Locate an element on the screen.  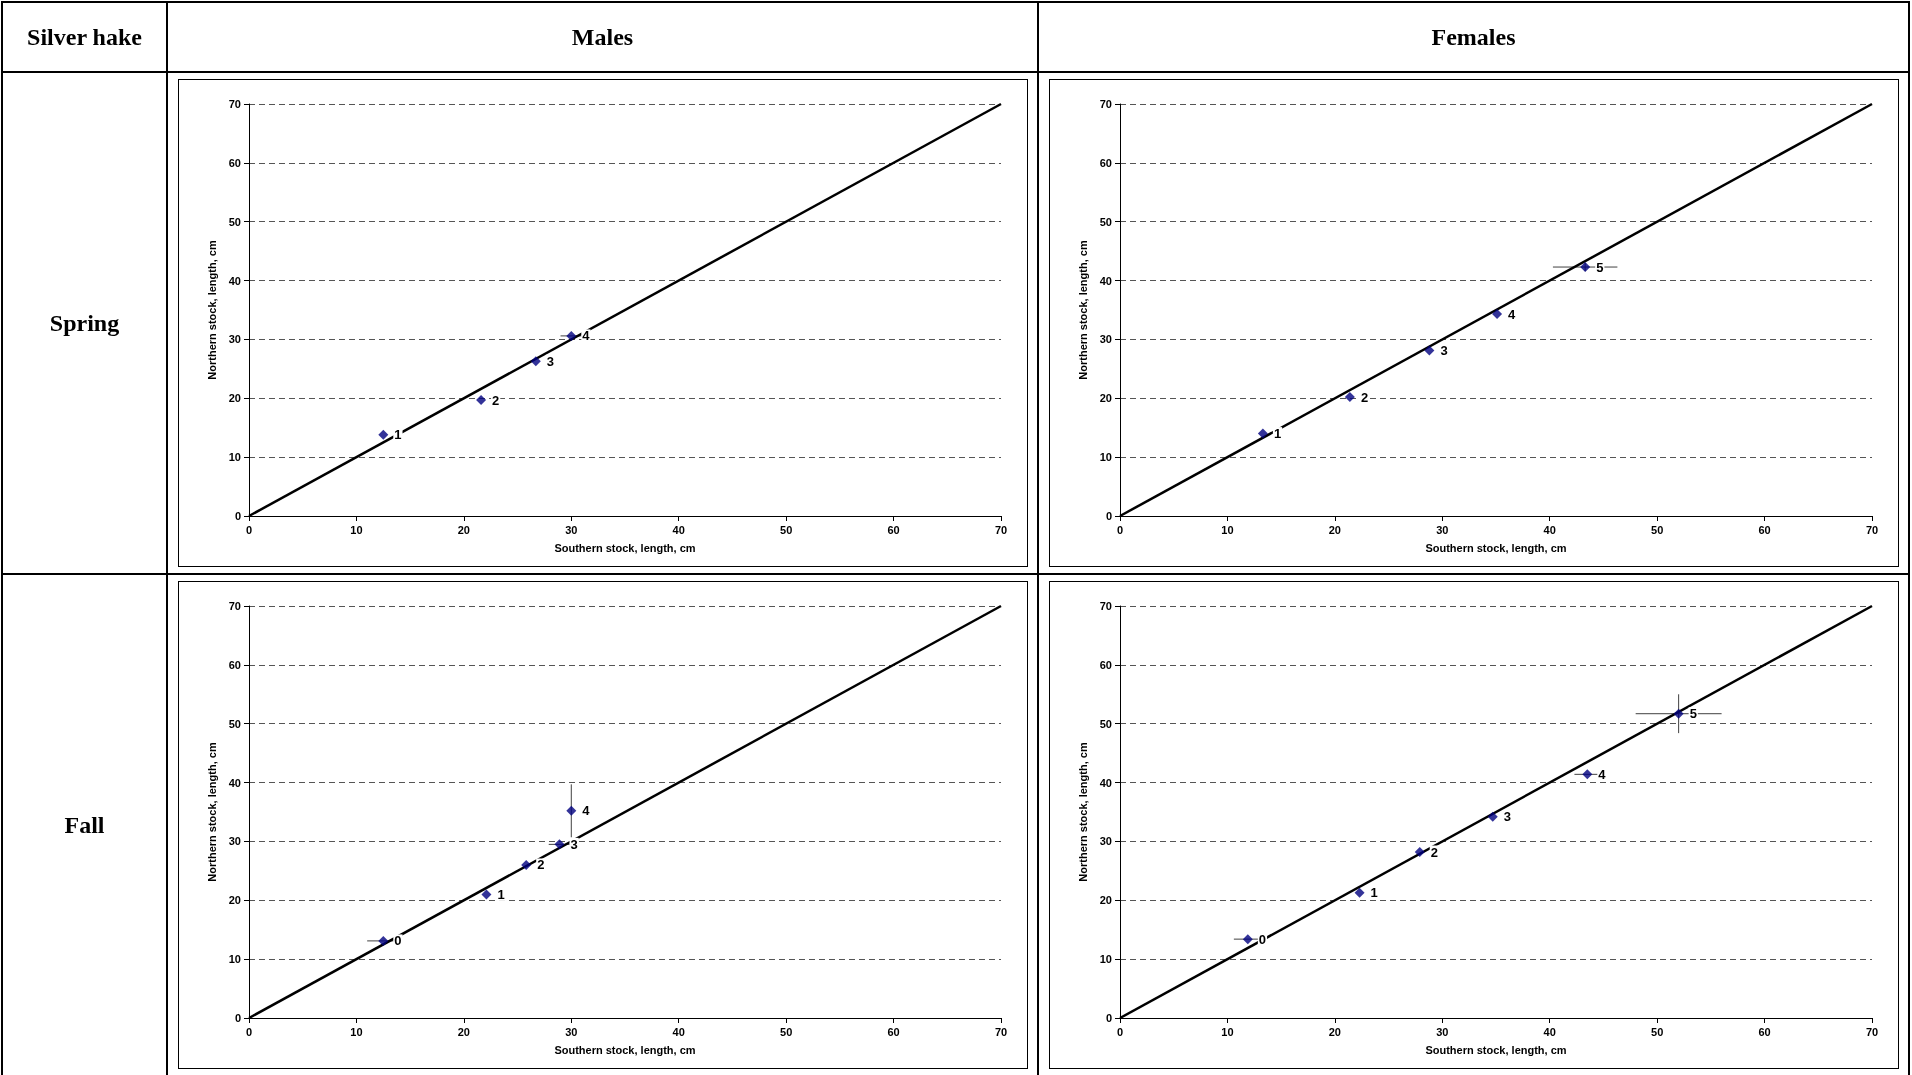
chart-title: Females is located at coordinates (1473, 37).